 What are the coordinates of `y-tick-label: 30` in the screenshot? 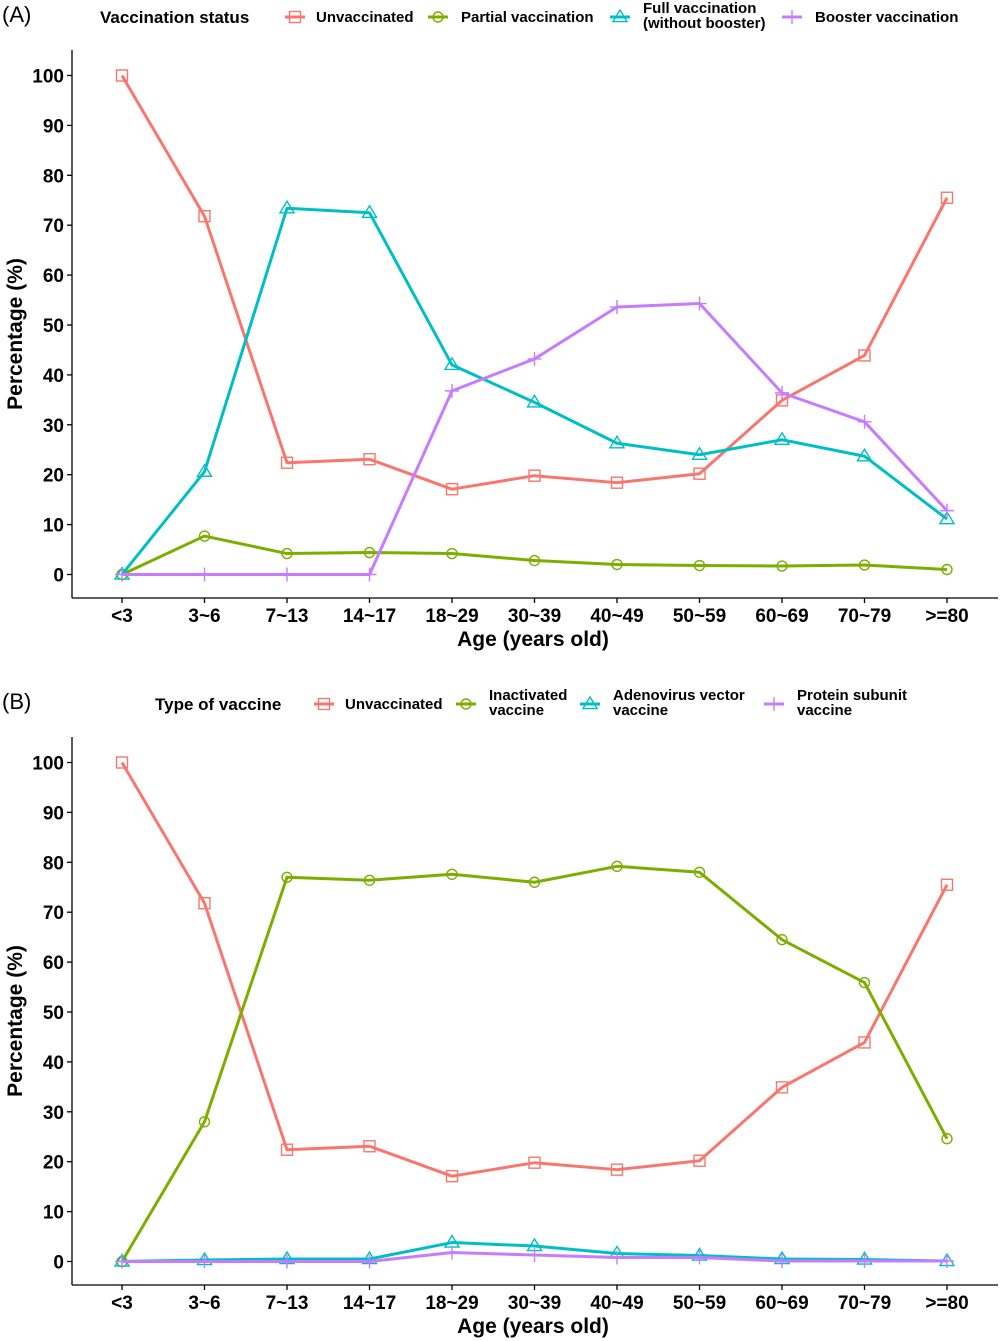 It's located at (53, 1113).